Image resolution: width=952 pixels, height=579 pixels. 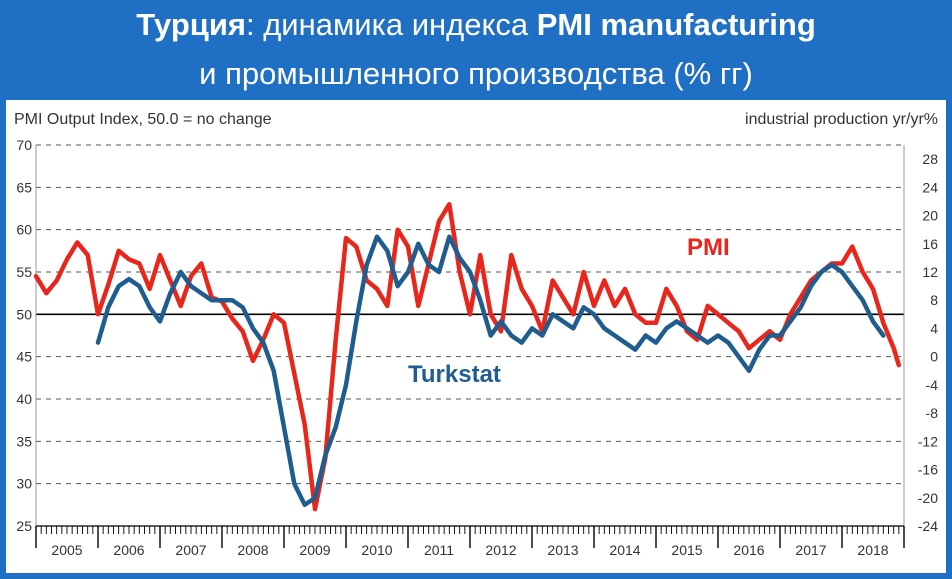 I want to click on year-label: 2009, so click(x=314, y=550).